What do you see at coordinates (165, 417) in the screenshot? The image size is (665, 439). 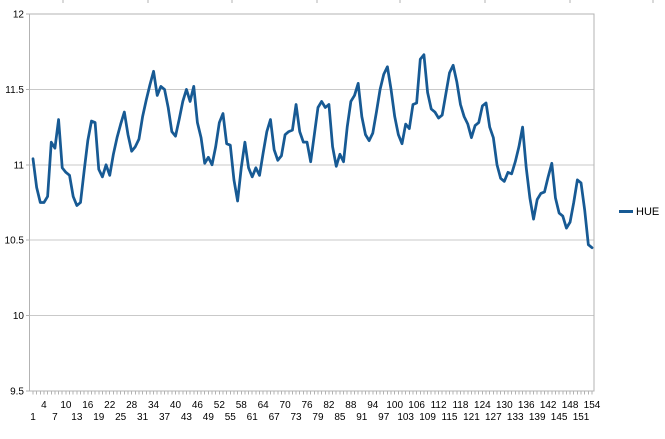 I see `x-axis-label: 37` at bounding box center [165, 417].